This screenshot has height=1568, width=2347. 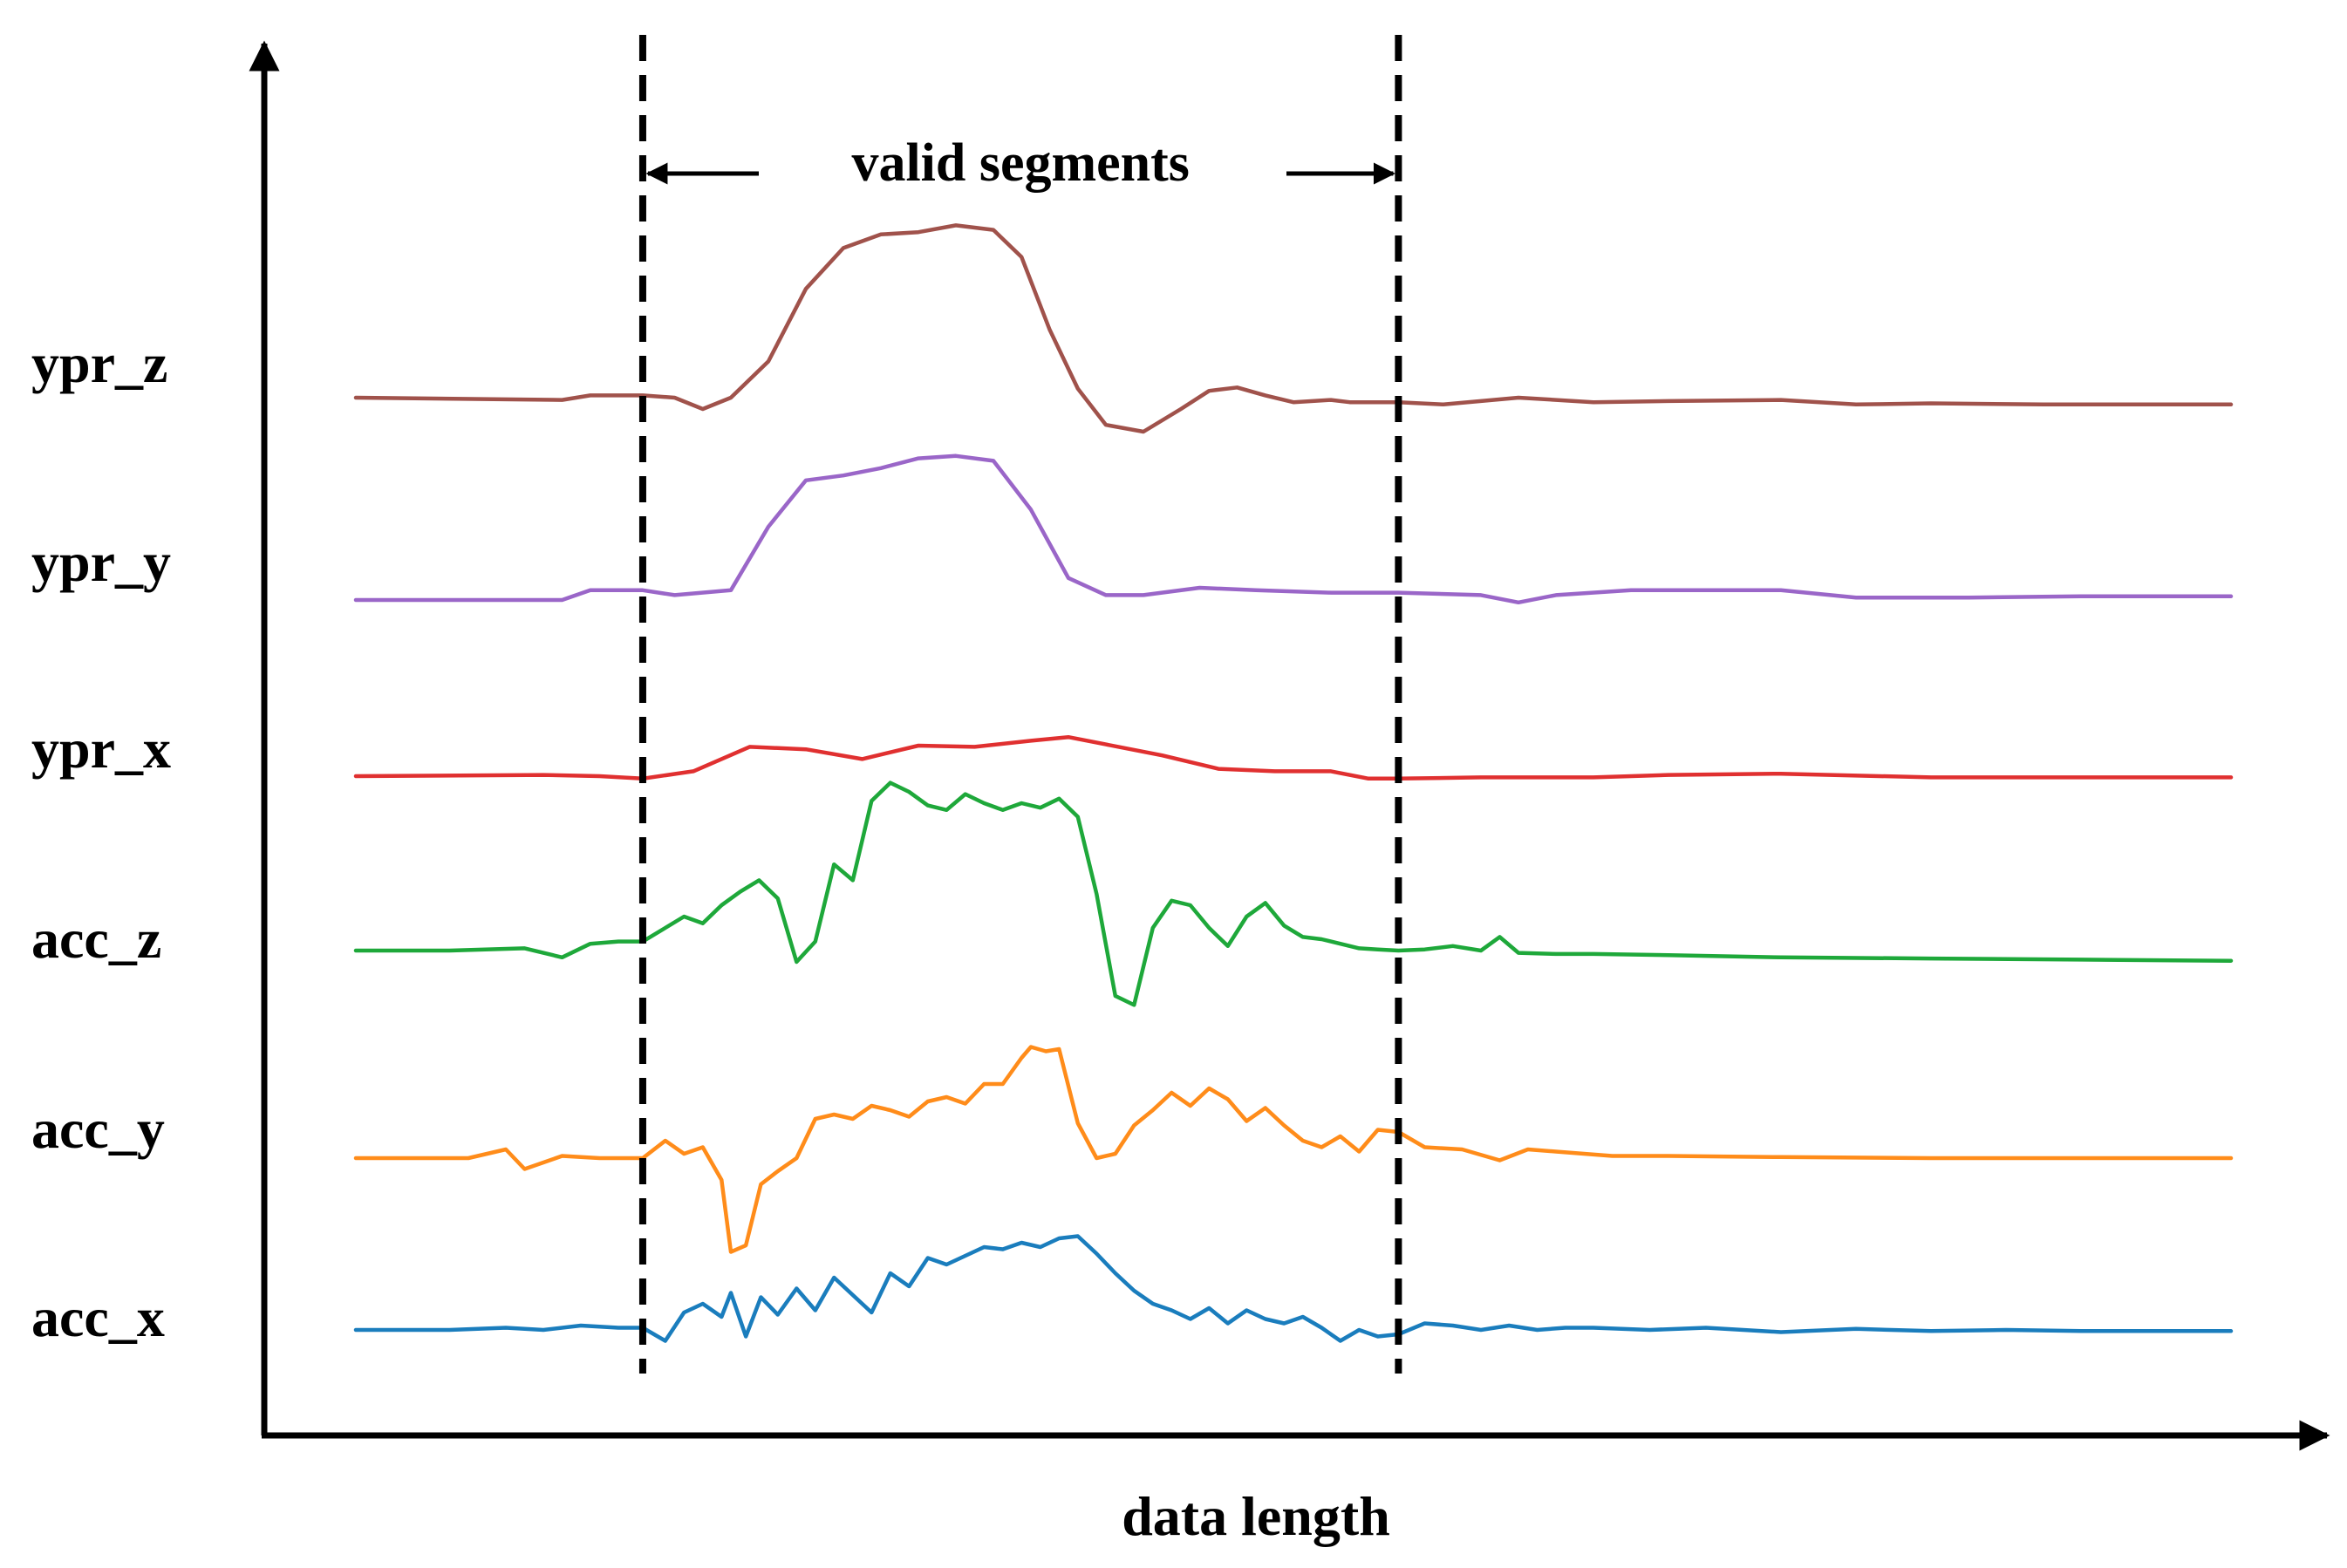 I want to click on series-label-ypr-z: ypr_z, so click(x=99, y=363).